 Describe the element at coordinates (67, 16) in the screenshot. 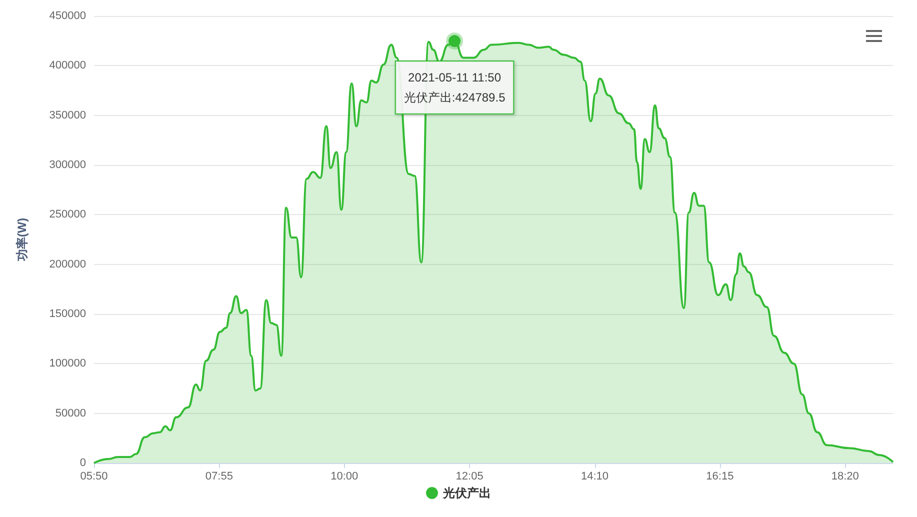

I see `y-tick-label: 450000` at that location.